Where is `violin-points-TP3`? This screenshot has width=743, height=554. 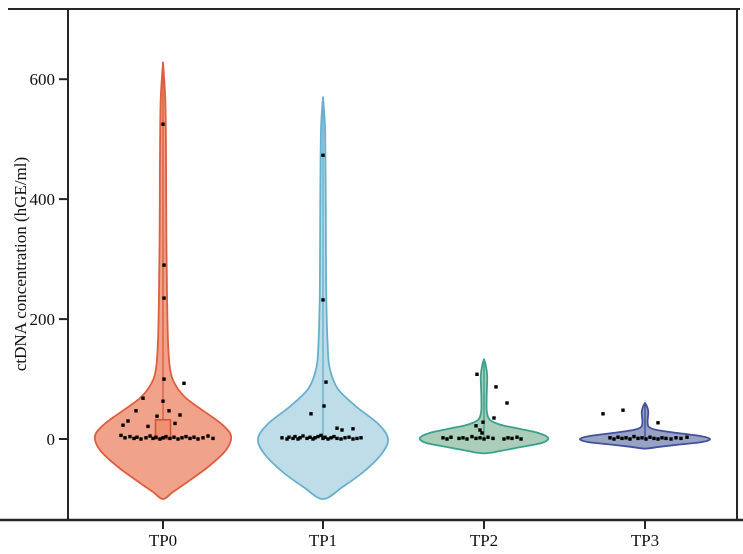
violin-points-TP3 is located at coordinates (645, 424).